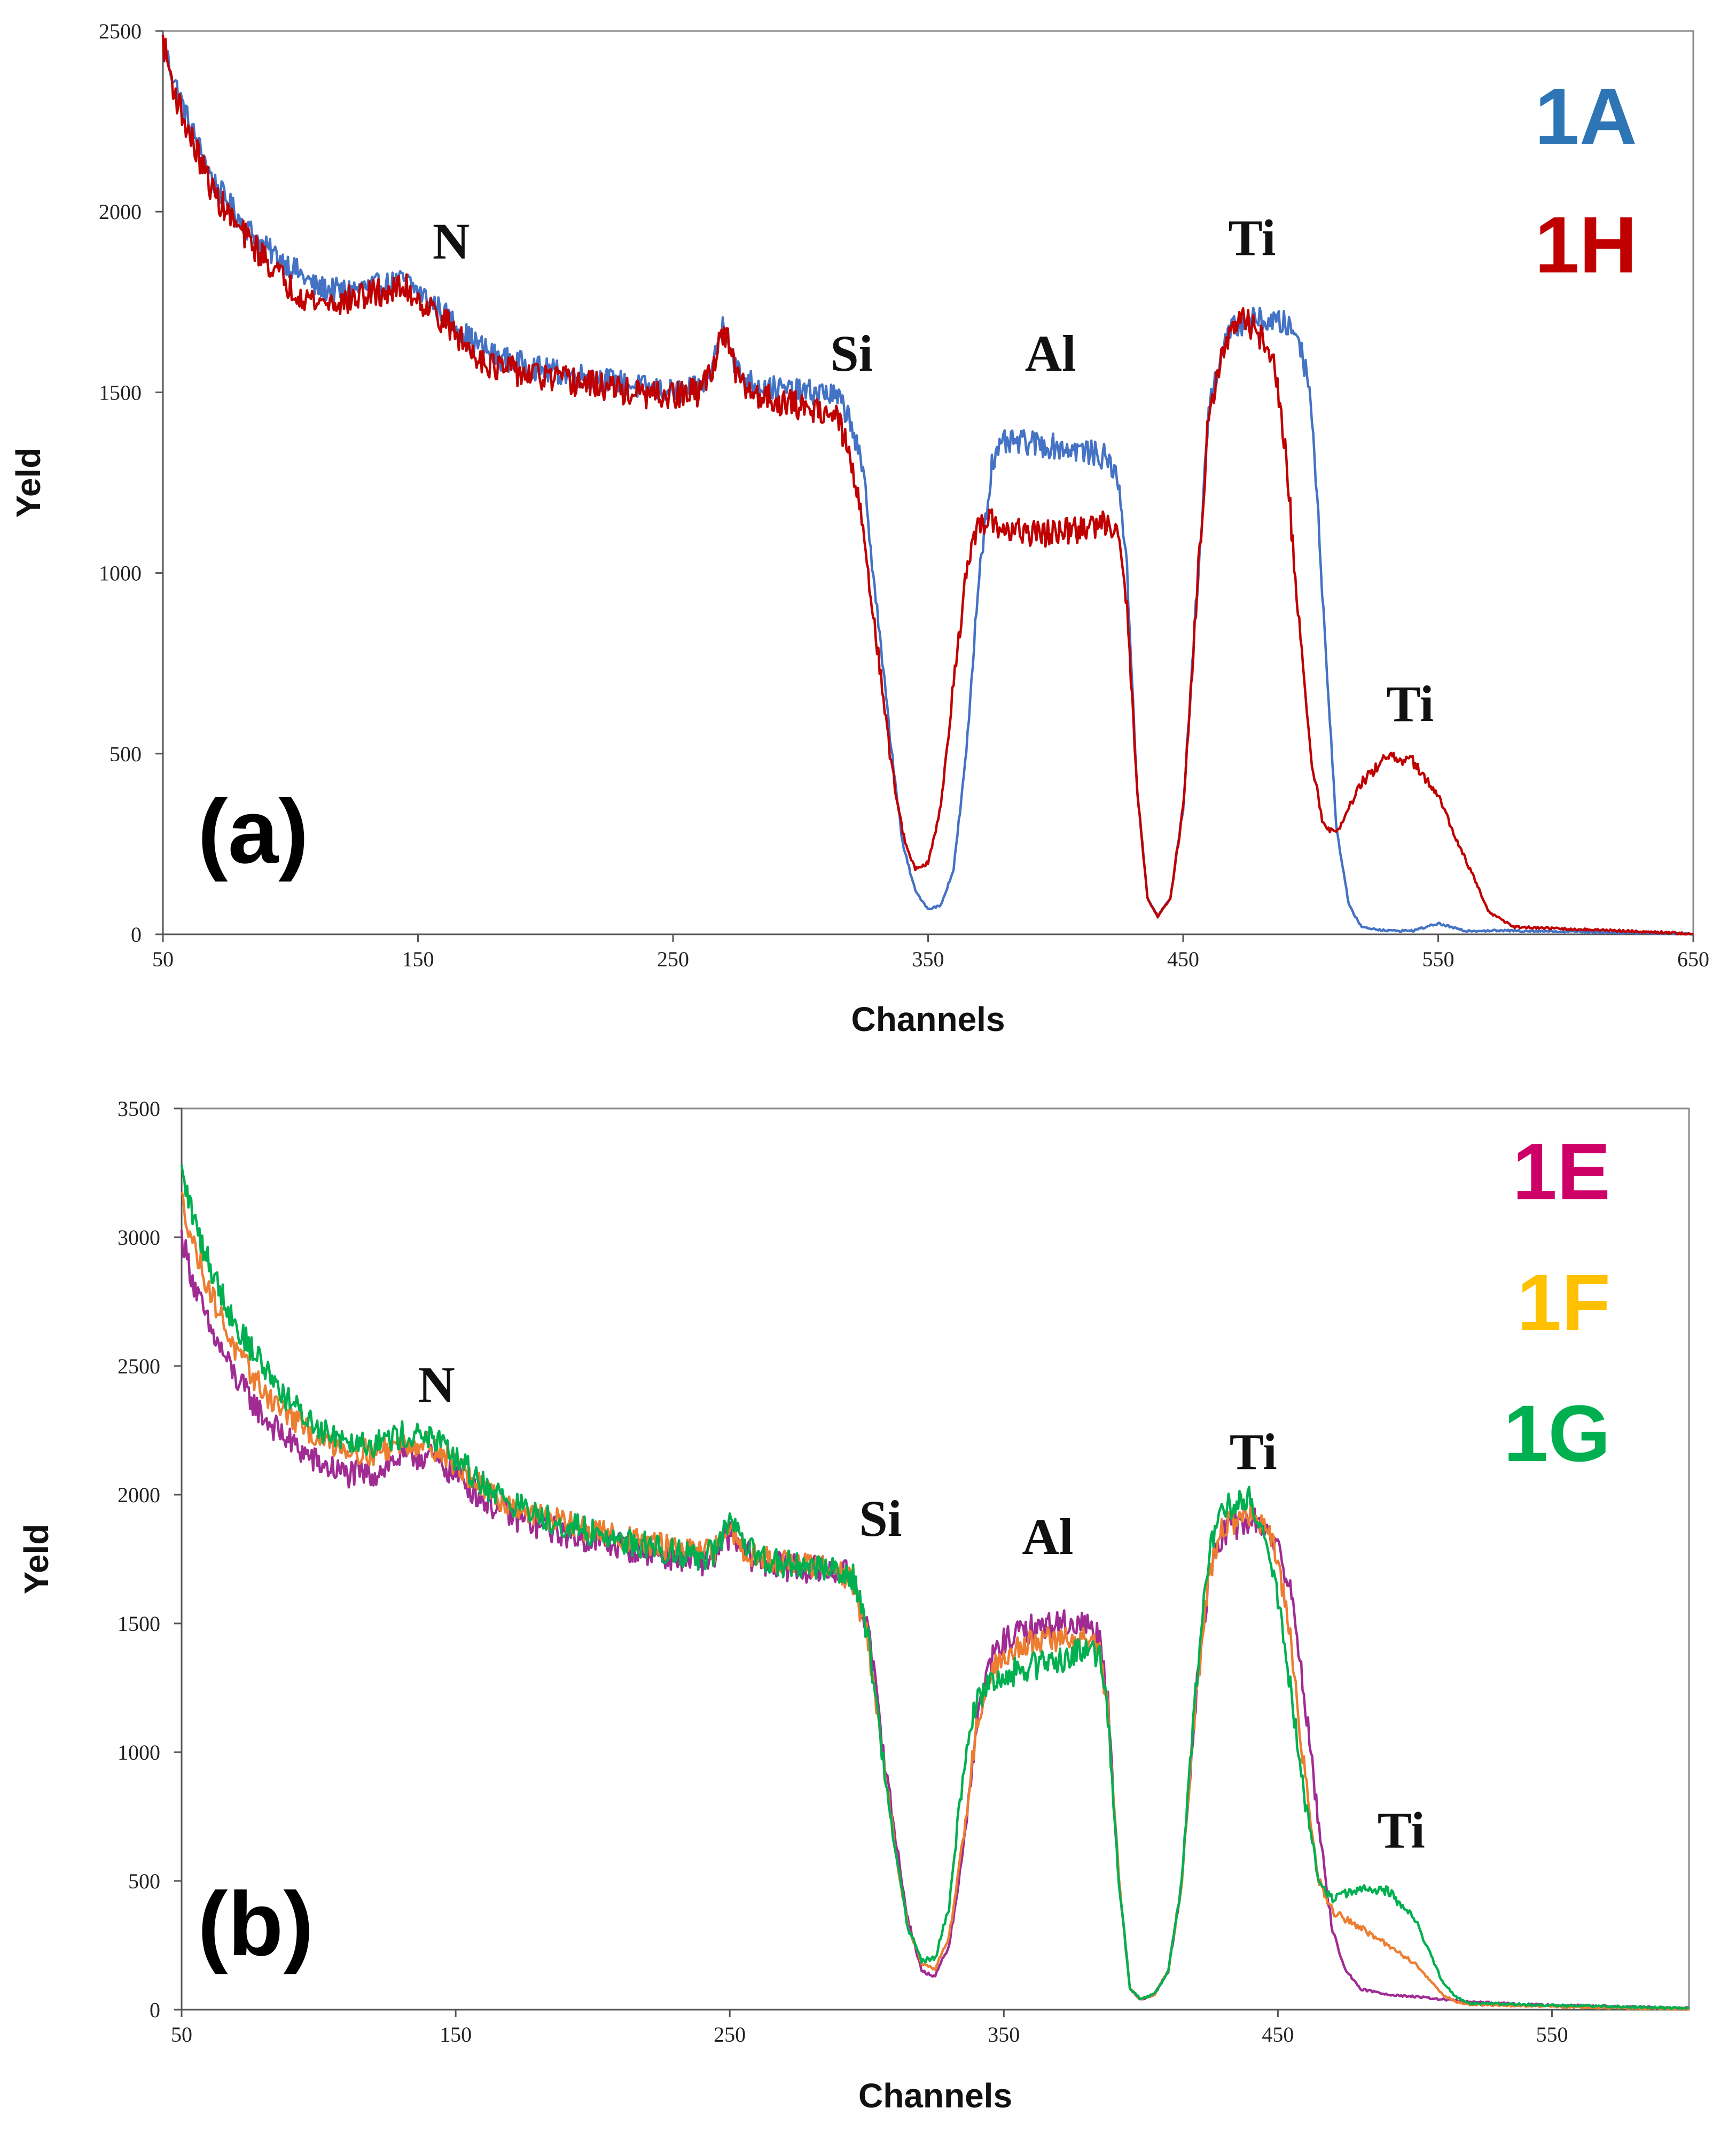 Image resolution: width=1736 pixels, height=2132 pixels. I want to click on legend-label-1g: 1G, so click(1557, 1433).